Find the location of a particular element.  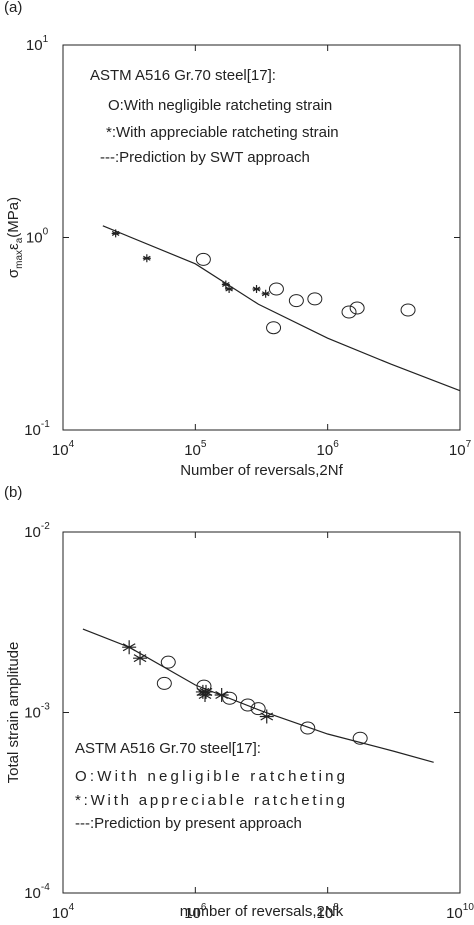

annotation: O:With negligible ratcheting is located at coordinates (210, 776).